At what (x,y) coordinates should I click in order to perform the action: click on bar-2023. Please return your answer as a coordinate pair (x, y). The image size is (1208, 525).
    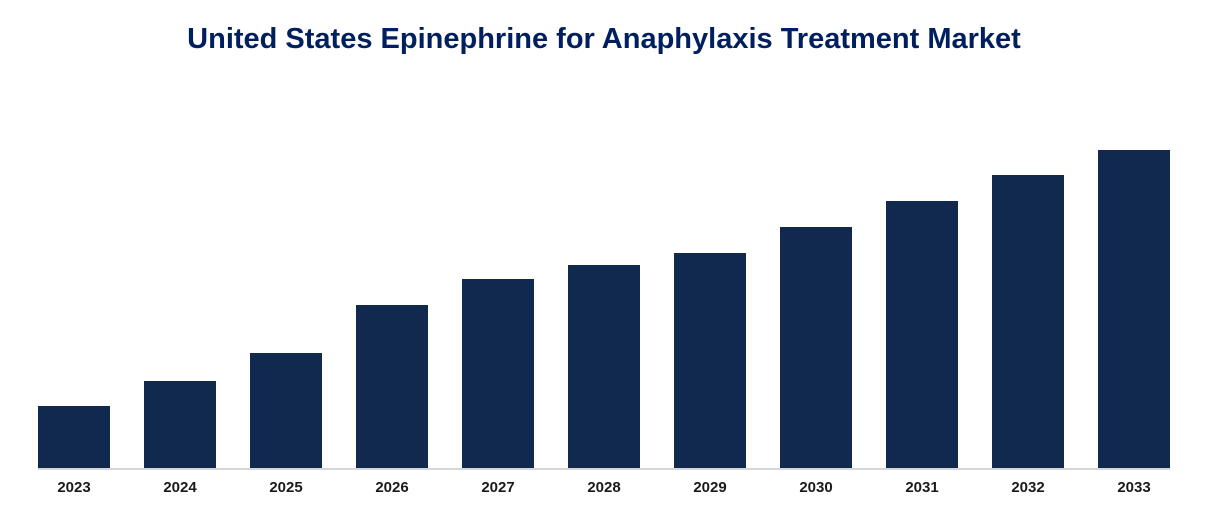
    Looking at the image, I should click on (74, 437).